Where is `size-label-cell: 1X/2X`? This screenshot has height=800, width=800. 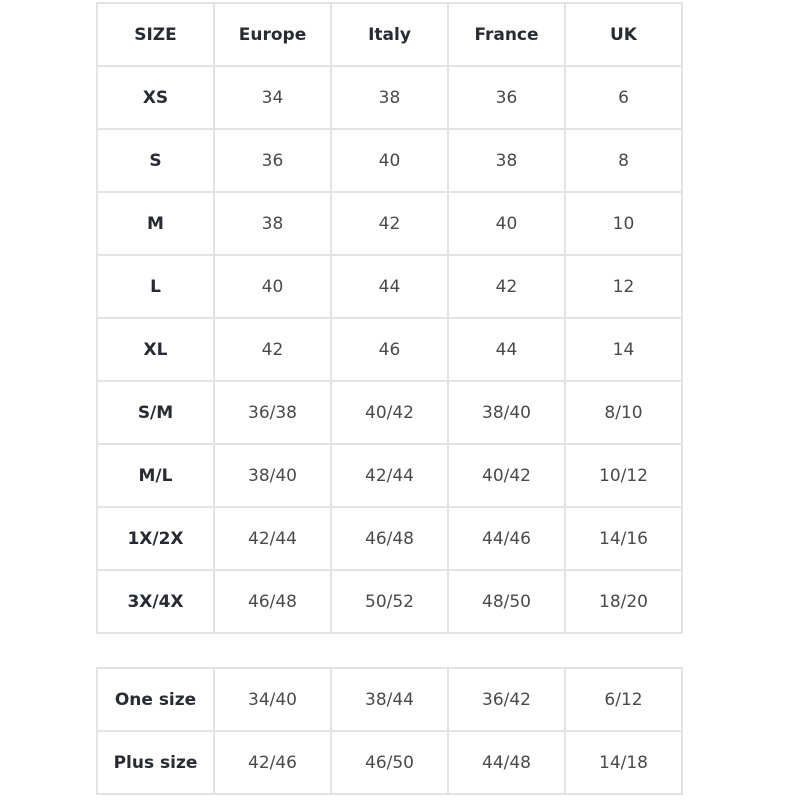
size-label-cell: 1X/2X is located at coordinates (155, 538).